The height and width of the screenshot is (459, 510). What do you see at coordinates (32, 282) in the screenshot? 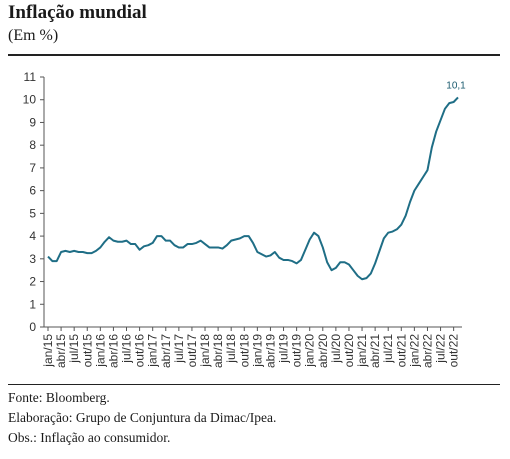
I see `y-tick-label: 2` at bounding box center [32, 282].